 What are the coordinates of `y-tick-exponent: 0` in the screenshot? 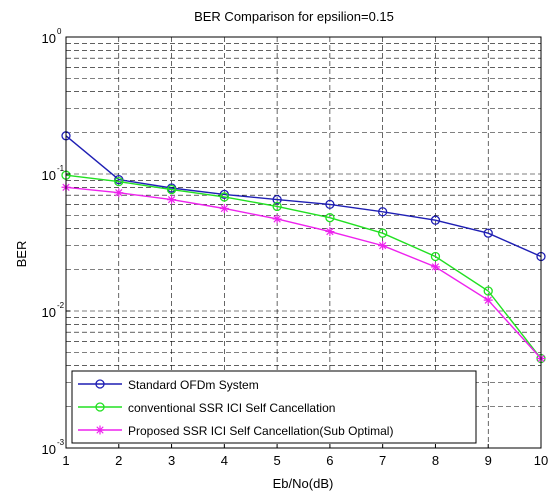 It's located at (59, 31).